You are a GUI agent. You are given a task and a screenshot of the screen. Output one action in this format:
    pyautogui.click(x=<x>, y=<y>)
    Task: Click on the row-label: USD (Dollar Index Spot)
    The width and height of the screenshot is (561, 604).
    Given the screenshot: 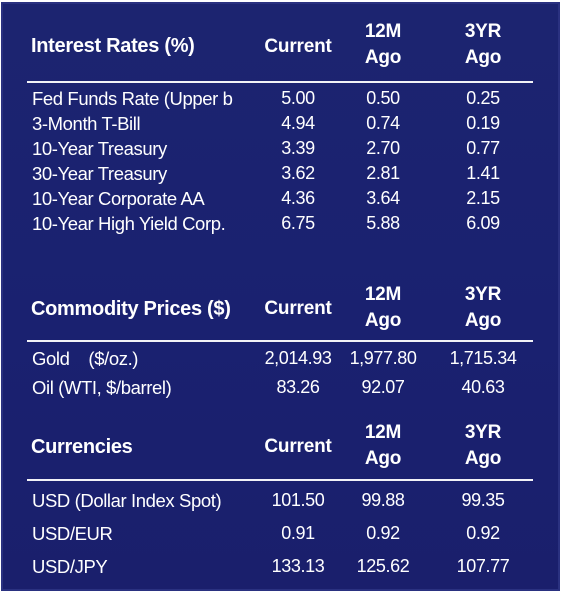 What is the action you would take?
    pyautogui.click(x=127, y=500)
    